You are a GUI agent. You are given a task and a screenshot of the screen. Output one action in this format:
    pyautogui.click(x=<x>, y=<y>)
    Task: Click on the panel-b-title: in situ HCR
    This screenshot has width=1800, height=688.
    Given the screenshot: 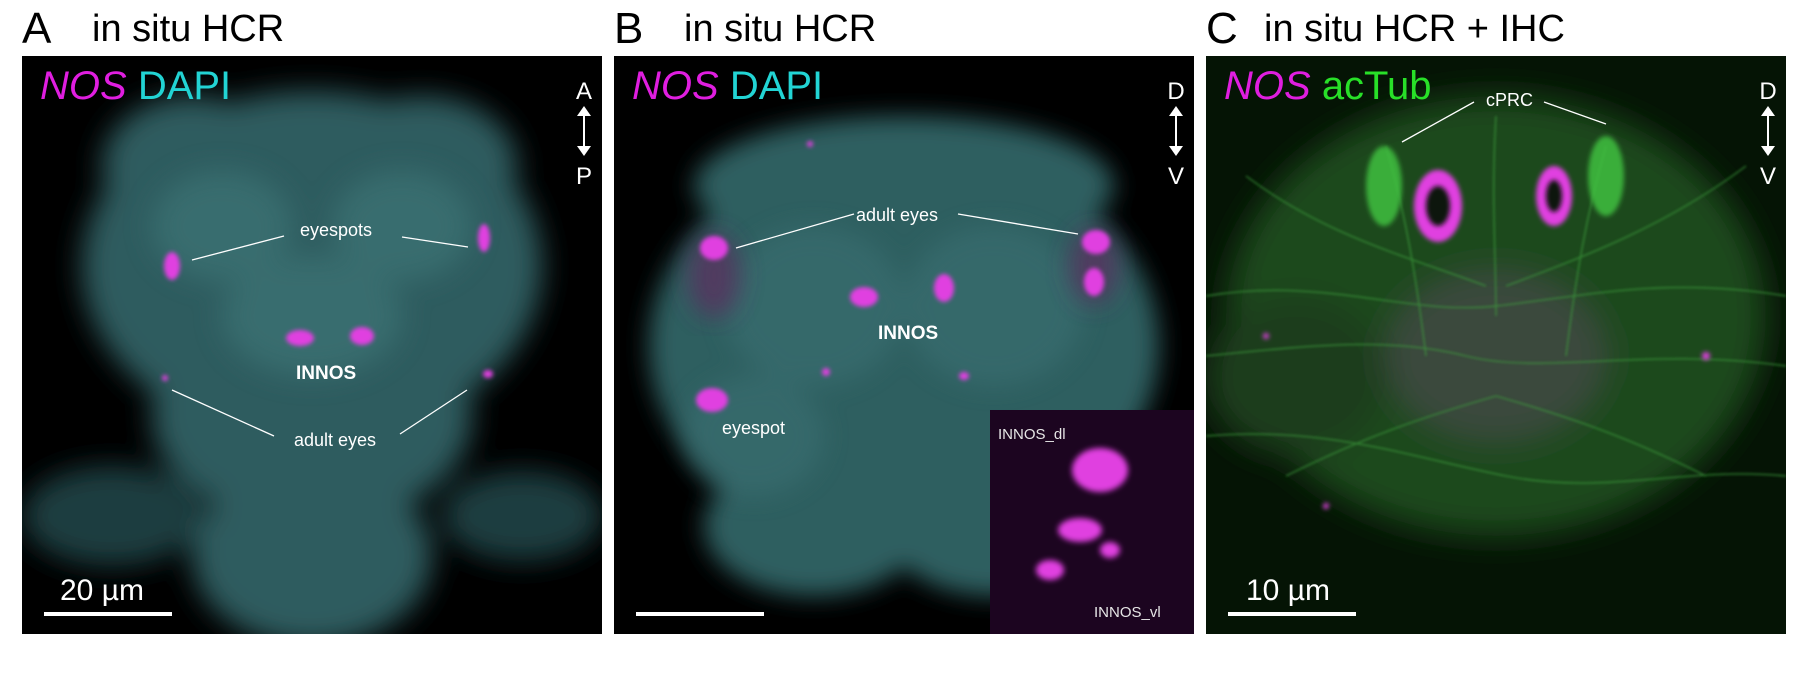 What is the action you would take?
    pyautogui.click(x=780, y=29)
    